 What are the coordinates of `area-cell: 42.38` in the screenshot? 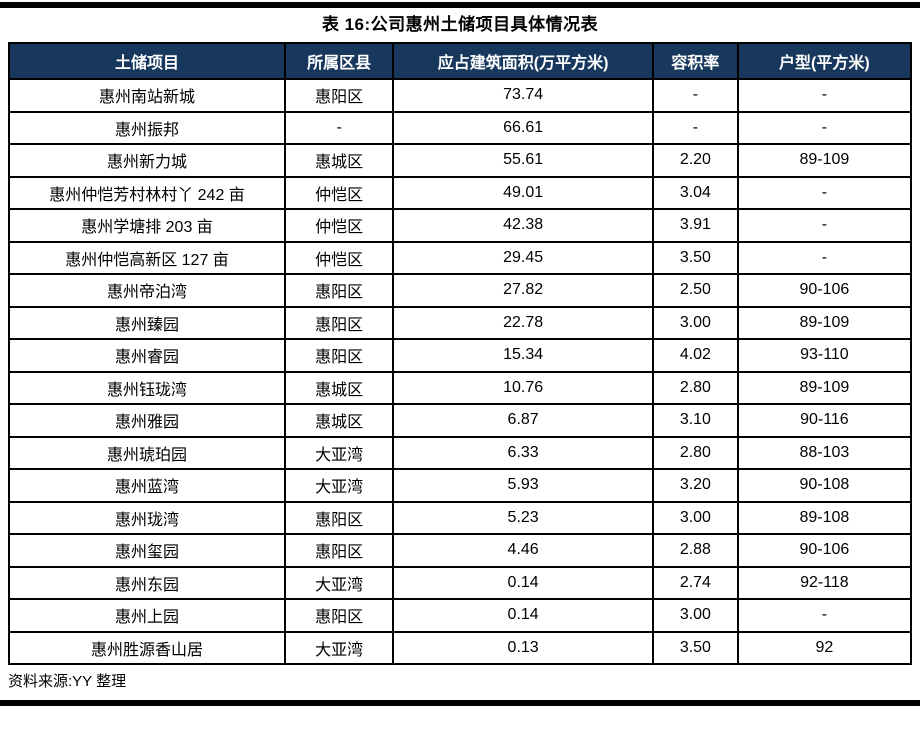 It's located at (523, 225).